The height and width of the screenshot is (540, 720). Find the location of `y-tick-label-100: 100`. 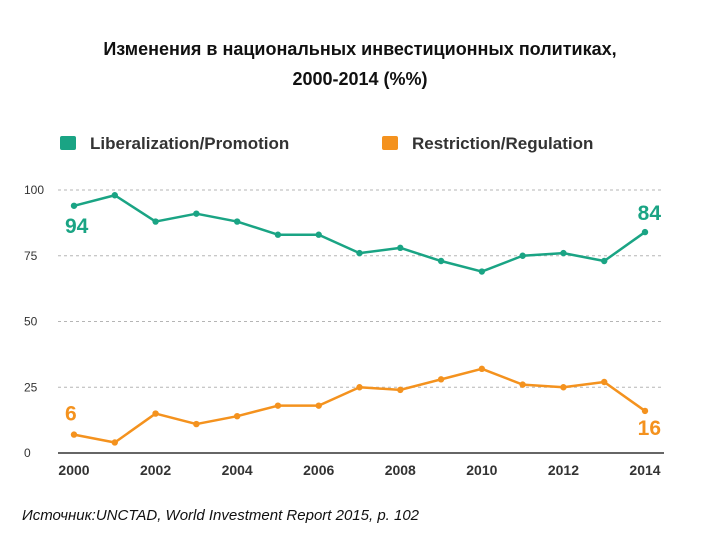

y-tick-label-100: 100 is located at coordinates (34, 190).